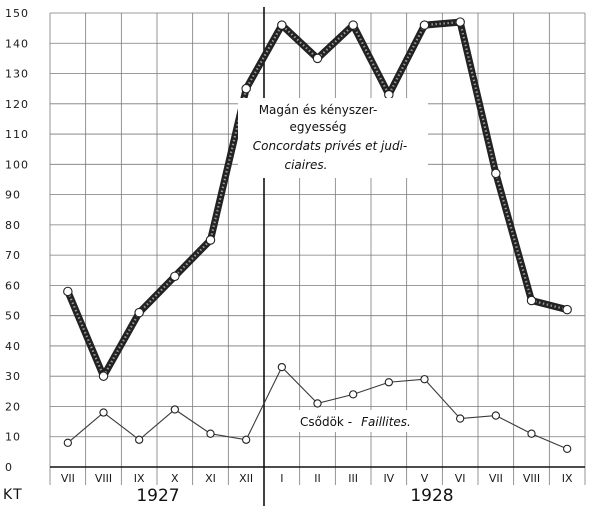 This screenshot has width=589, height=506. Describe the element at coordinates (353, 478) in the screenshot. I see `x-tick-label: III` at that location.